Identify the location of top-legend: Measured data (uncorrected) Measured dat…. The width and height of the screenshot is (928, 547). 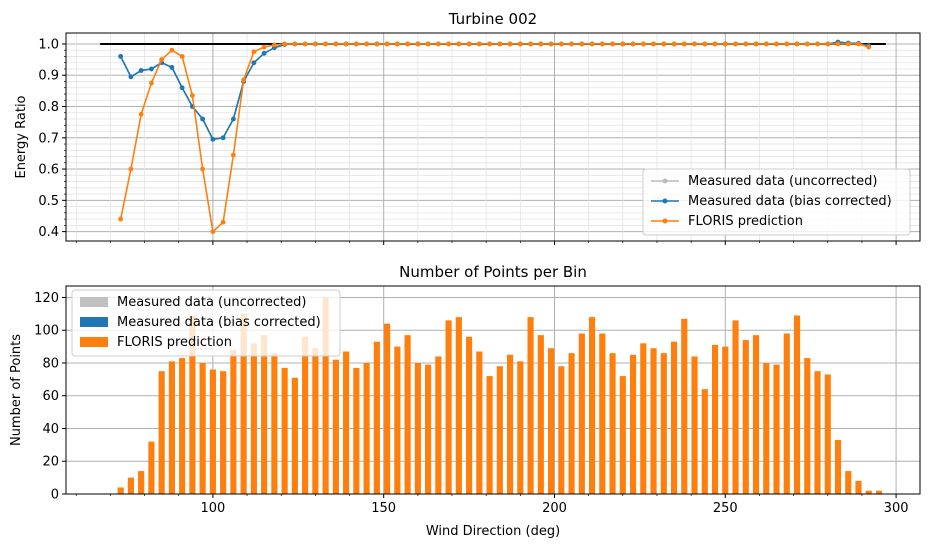
(776, 202).